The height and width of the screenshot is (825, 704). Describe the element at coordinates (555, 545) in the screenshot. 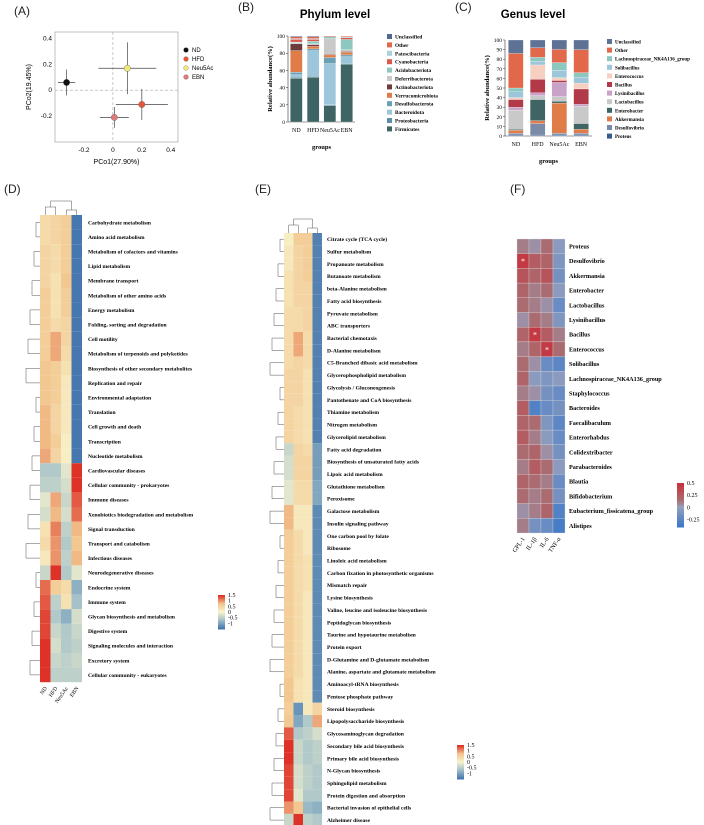

I see `column-label: TNF-α` at that location.